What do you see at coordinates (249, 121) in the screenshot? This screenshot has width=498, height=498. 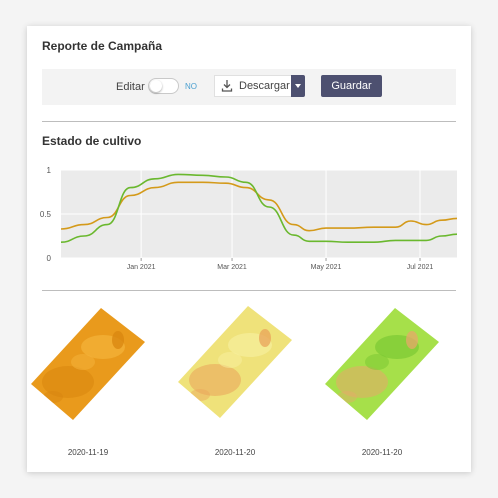 I see `section-divider` at bounding box center [249, 121].